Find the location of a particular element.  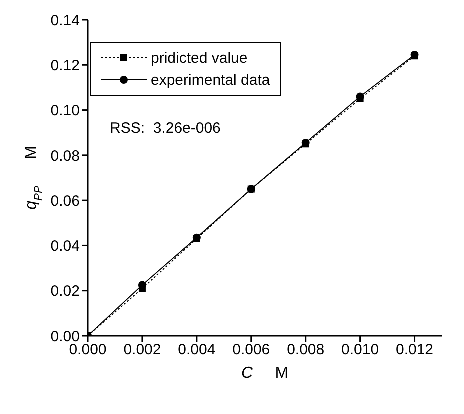

y-tick-label: 0.12 is located at coordinates (65, 65).